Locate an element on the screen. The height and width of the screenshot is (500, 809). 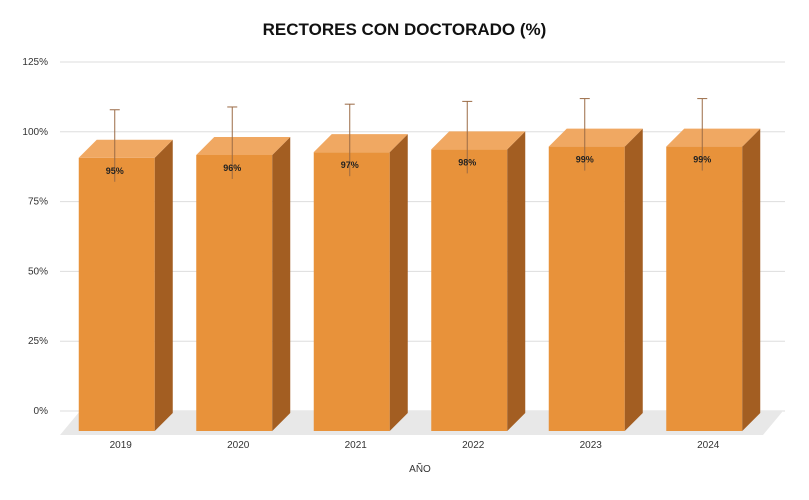
y-tick-label: 25% is located at coordinates (38, 341).